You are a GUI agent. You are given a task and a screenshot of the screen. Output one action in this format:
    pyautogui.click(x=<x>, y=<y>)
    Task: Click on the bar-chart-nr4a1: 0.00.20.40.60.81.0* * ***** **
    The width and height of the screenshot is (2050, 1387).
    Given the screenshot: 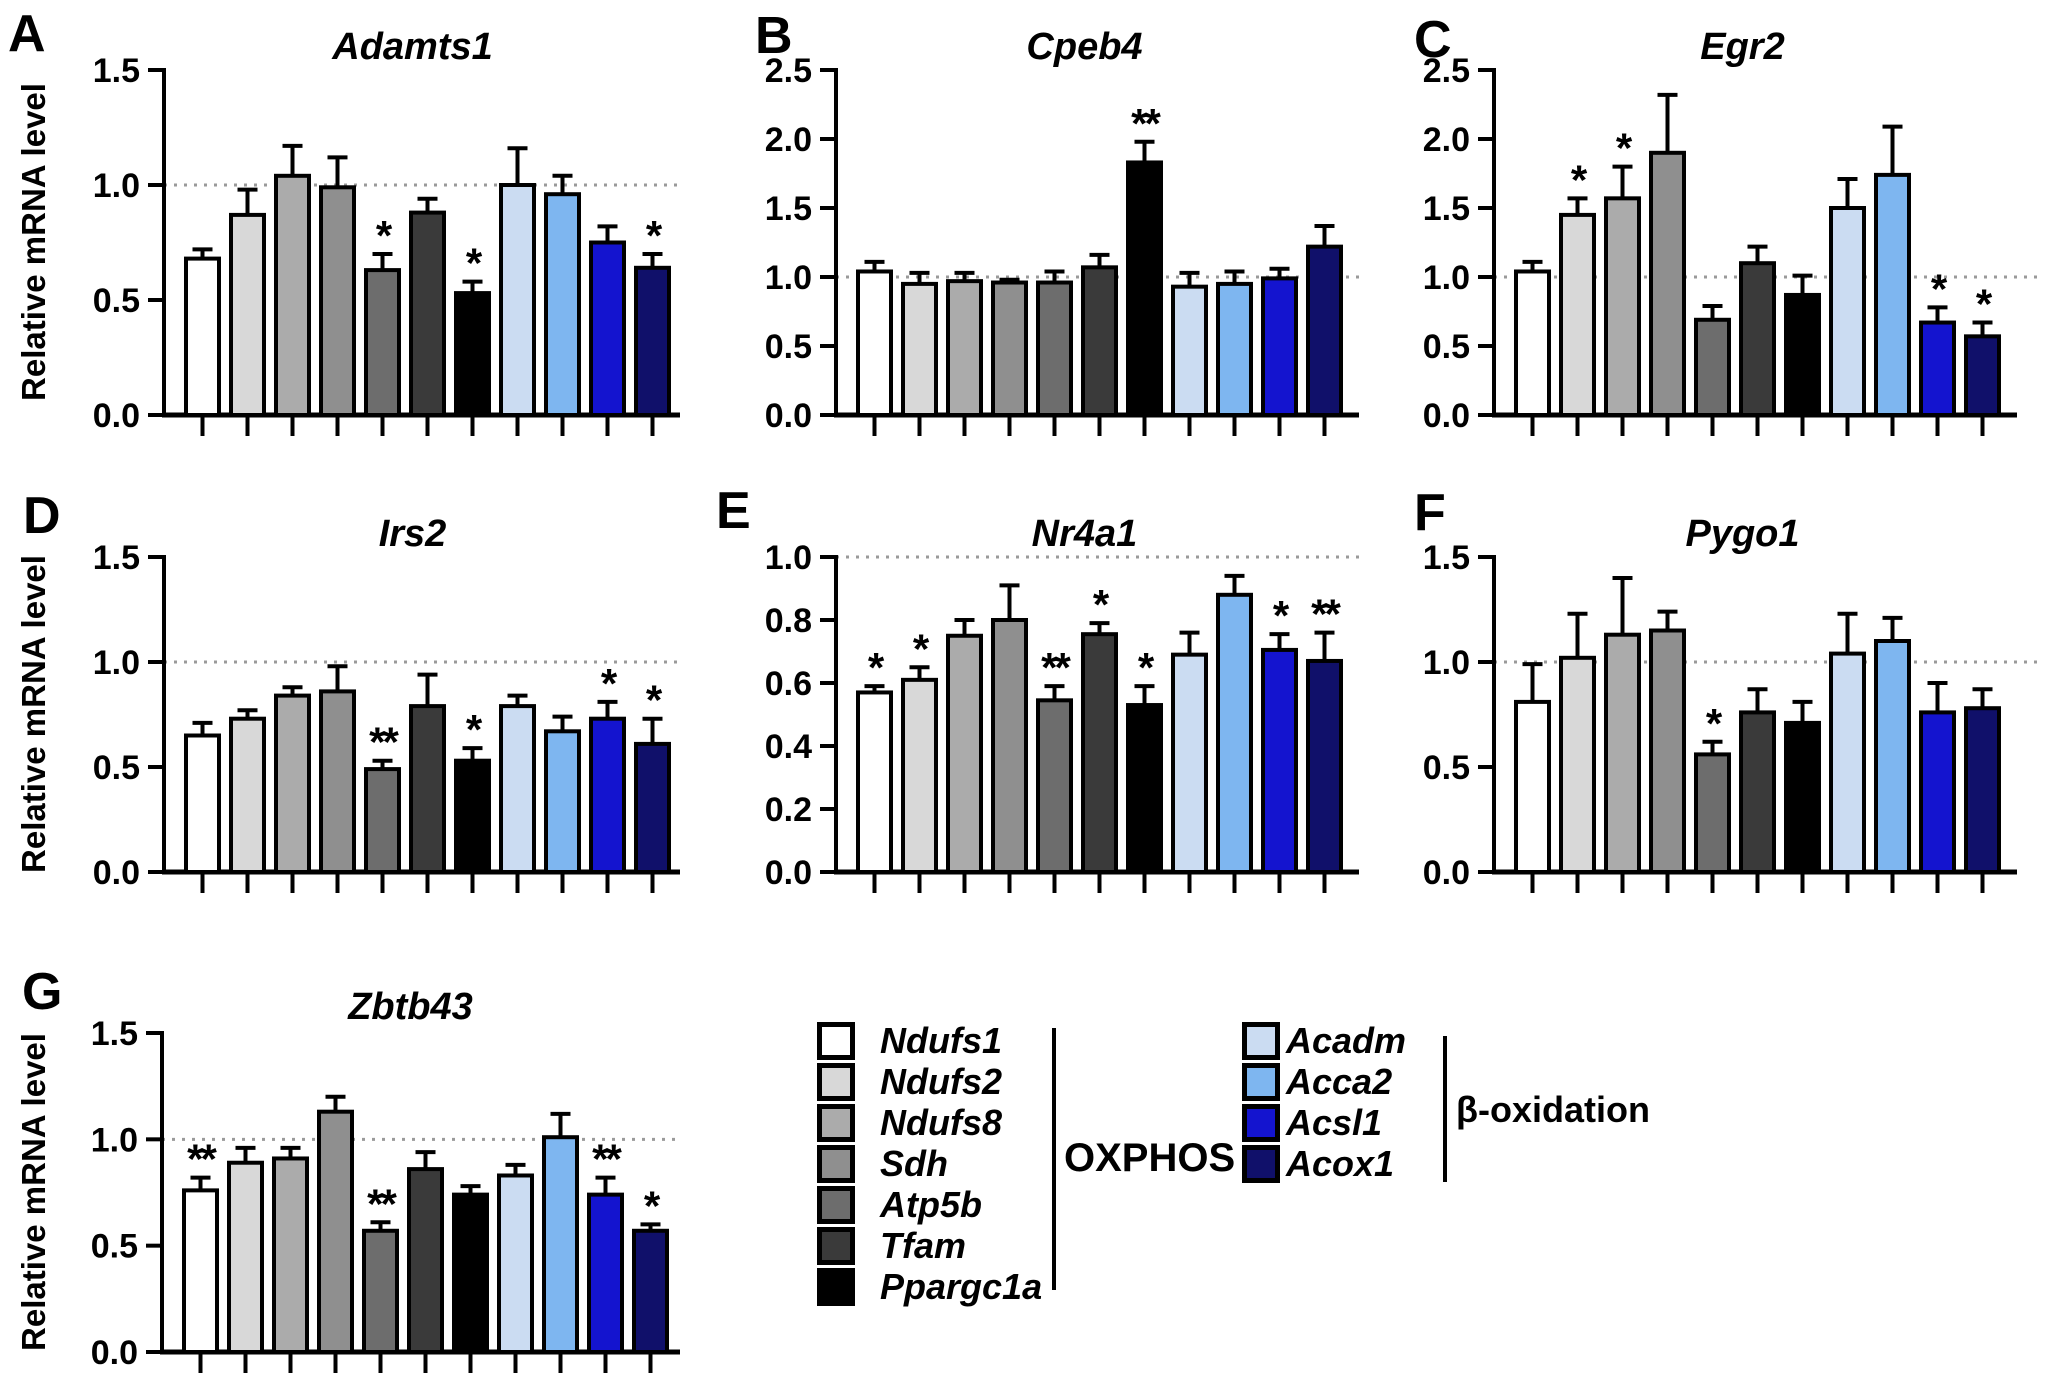 What is the action you would take?
    pyautogui.click(x=1063, y=716)
    